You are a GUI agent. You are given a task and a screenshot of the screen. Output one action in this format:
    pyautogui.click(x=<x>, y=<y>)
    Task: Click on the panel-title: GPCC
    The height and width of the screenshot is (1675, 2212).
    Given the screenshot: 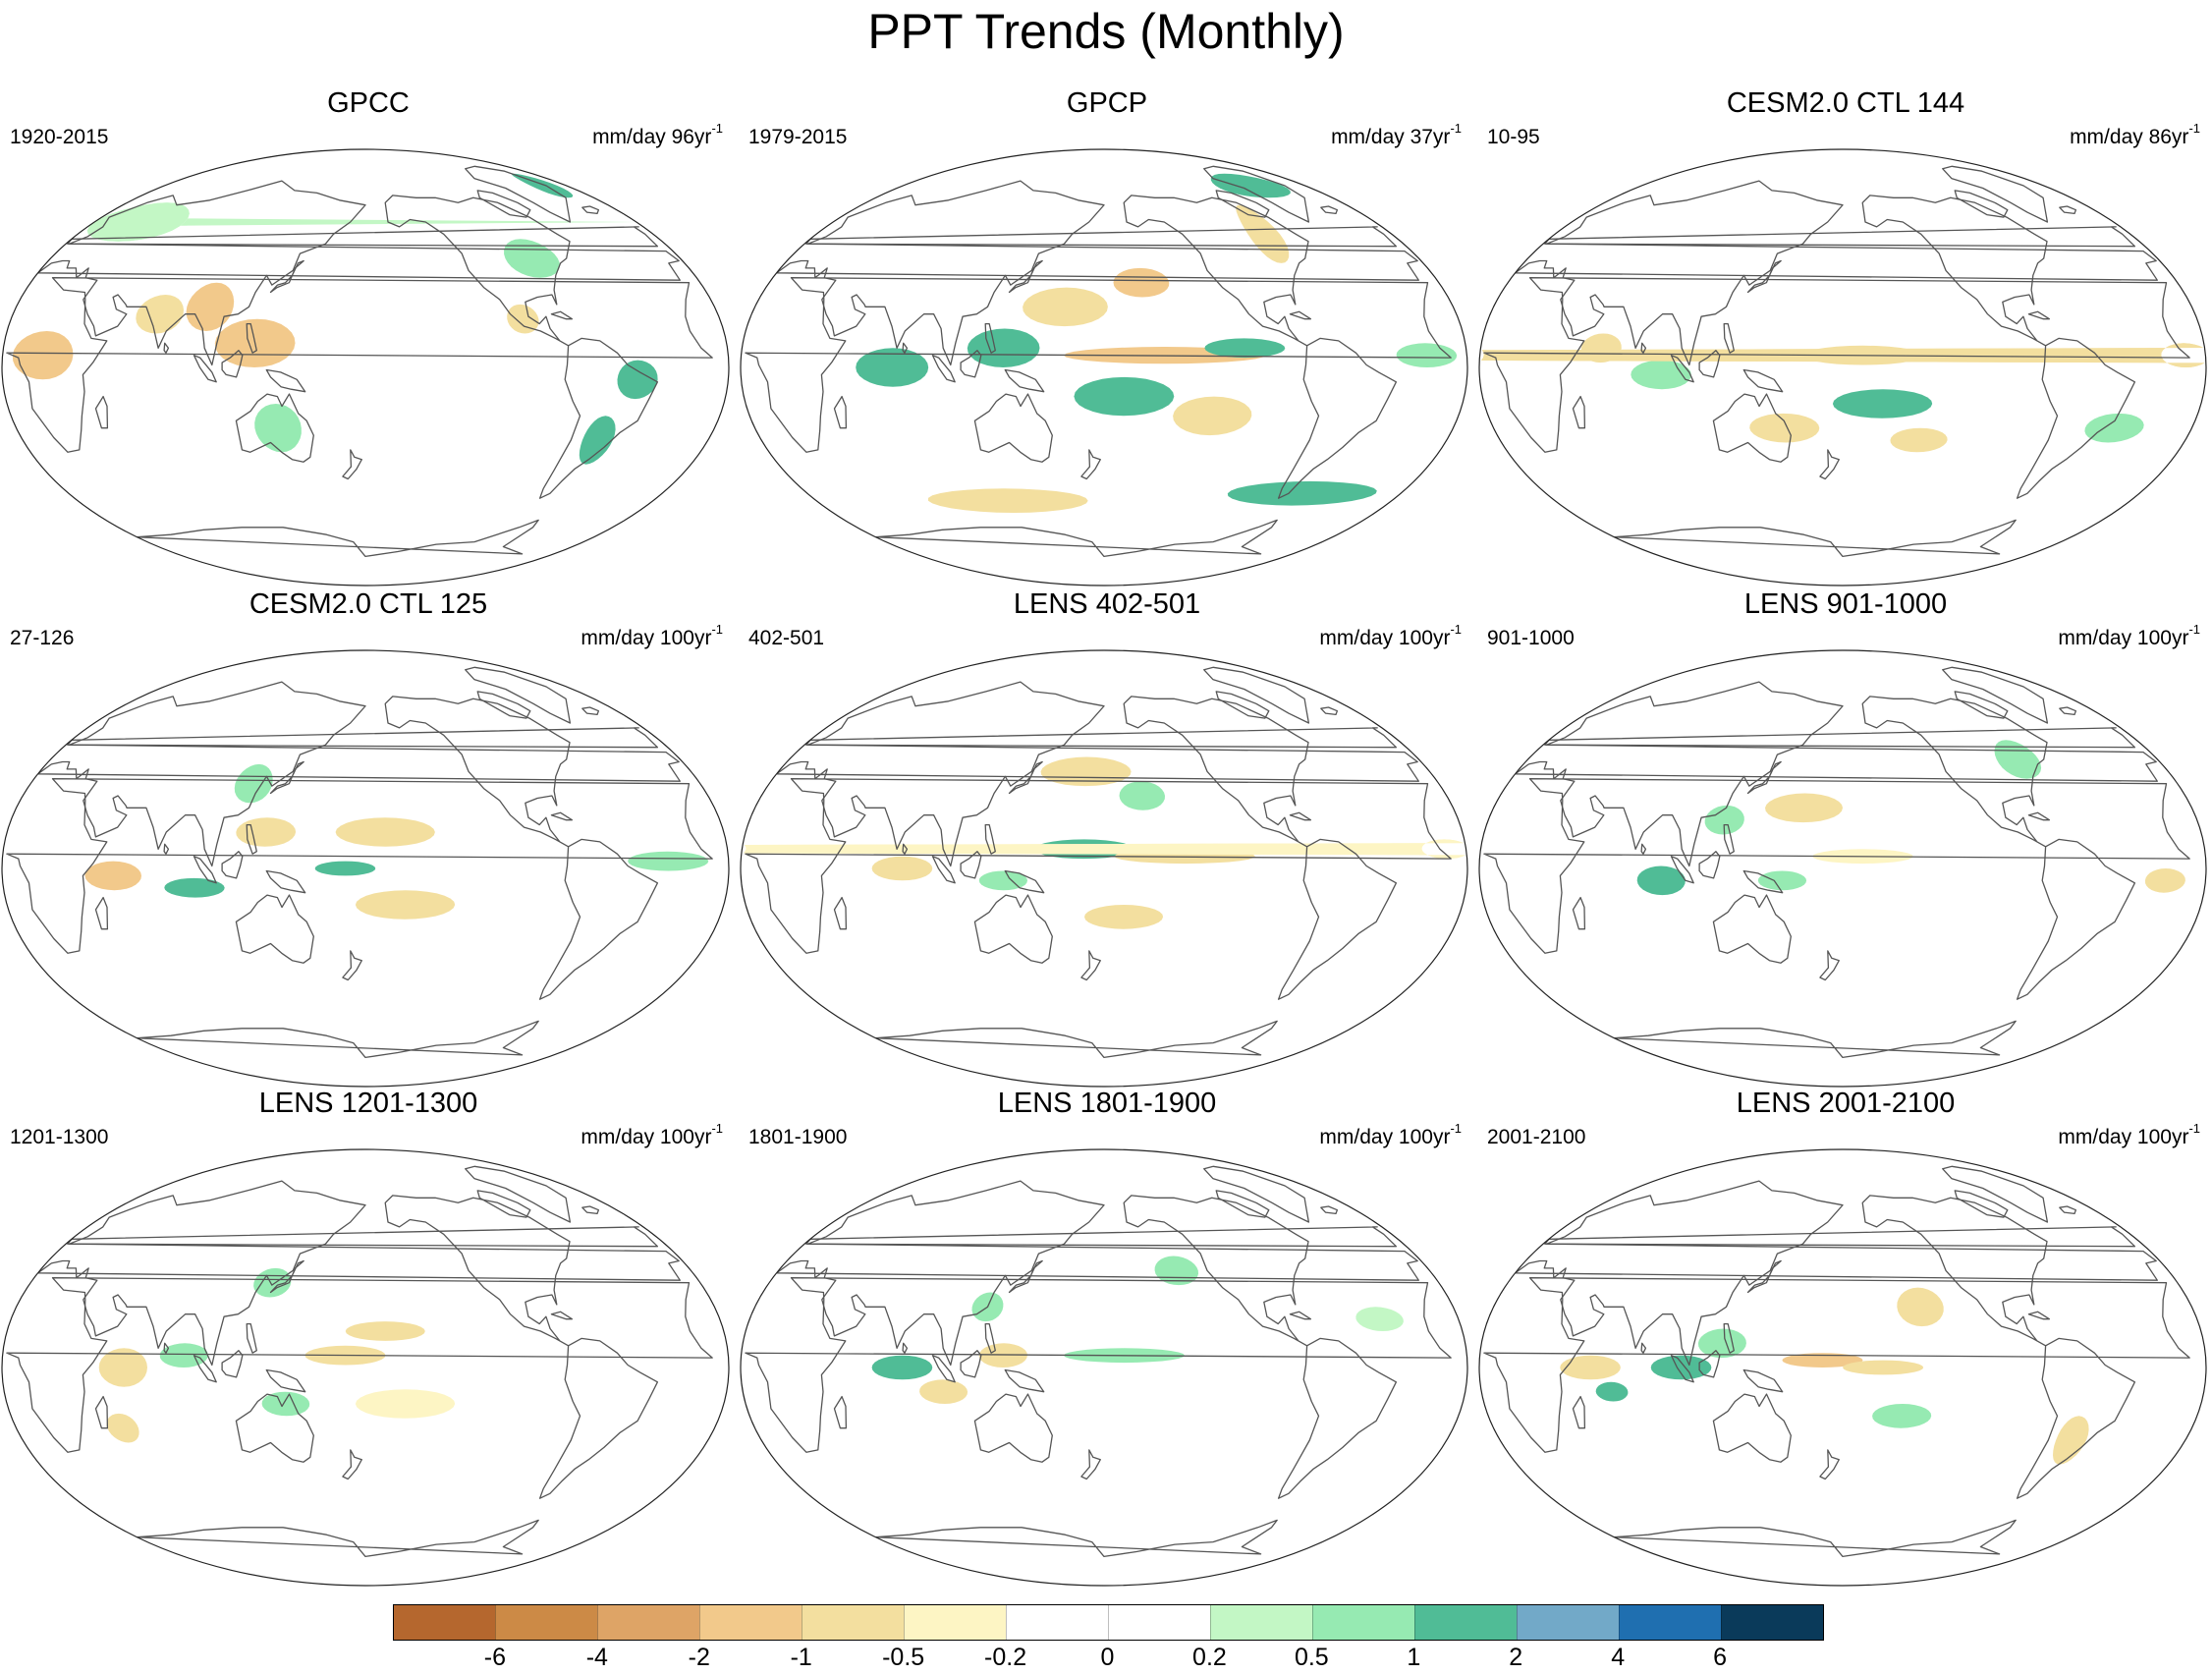 What is the action you would take?
    pyautogui.click(x=368, y=103)
    